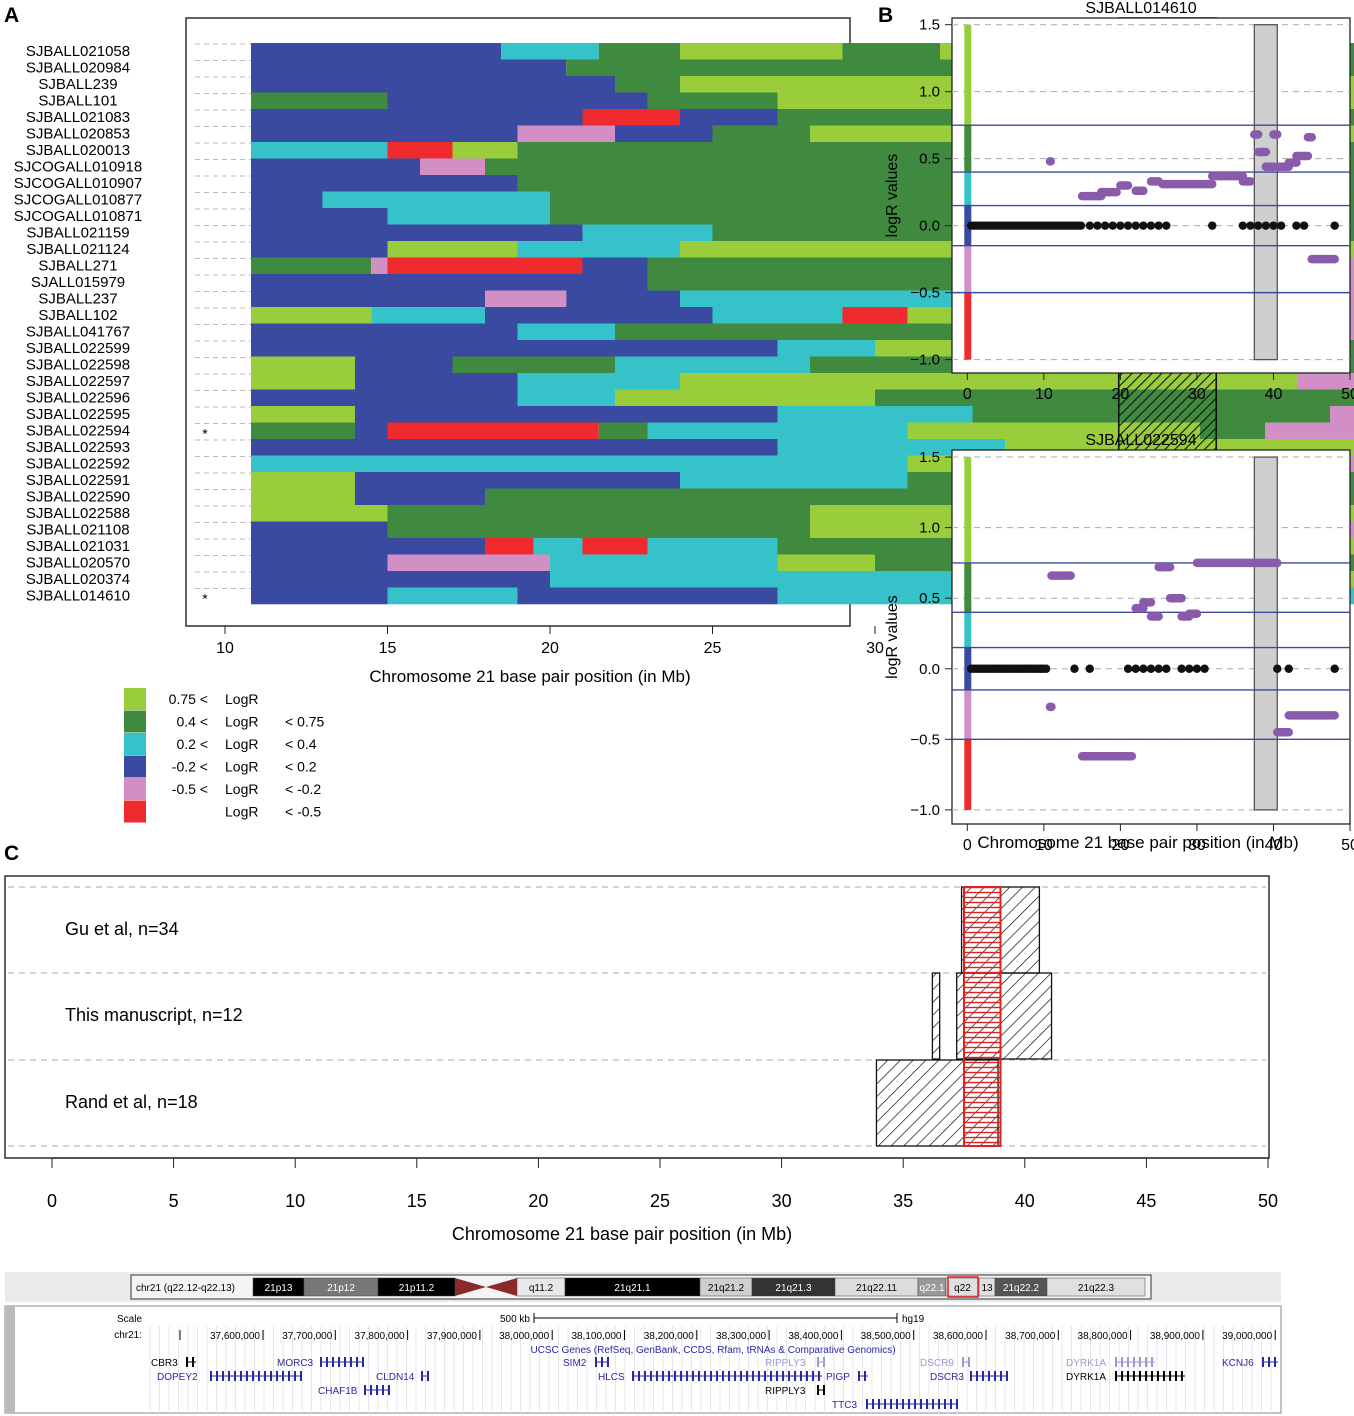 This screenshot has height=1416, width=1354. What do you see at coordinates (726, 1288) in the screenshot?
I see `ideogram-band-label: 21q21.2` at bounding box center [726, 1288].